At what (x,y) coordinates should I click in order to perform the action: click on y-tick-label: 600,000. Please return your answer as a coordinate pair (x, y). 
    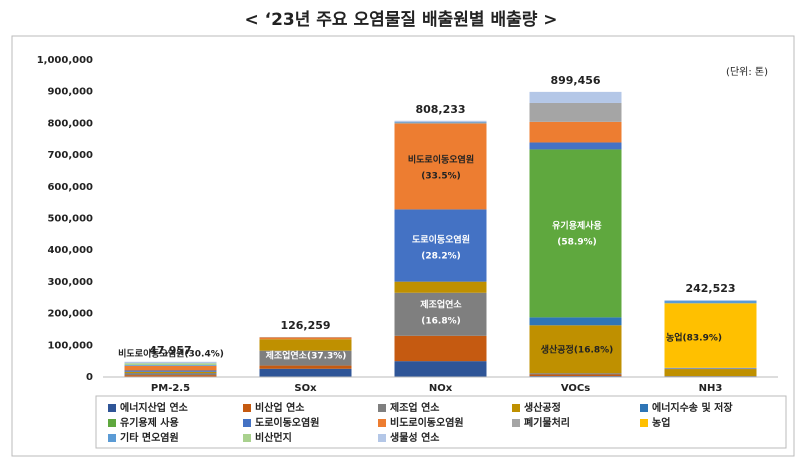
    Looking at the image, I should click on (70, 187).